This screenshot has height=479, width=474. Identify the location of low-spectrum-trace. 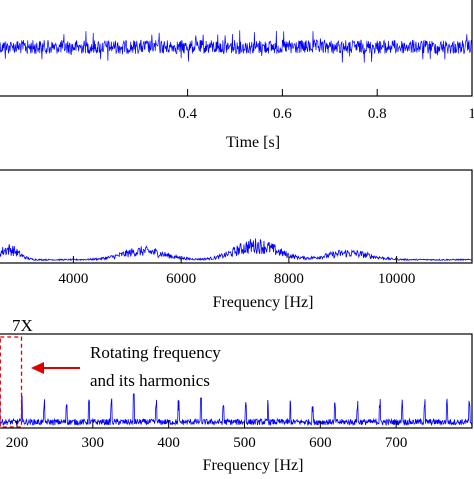
(236, 408).